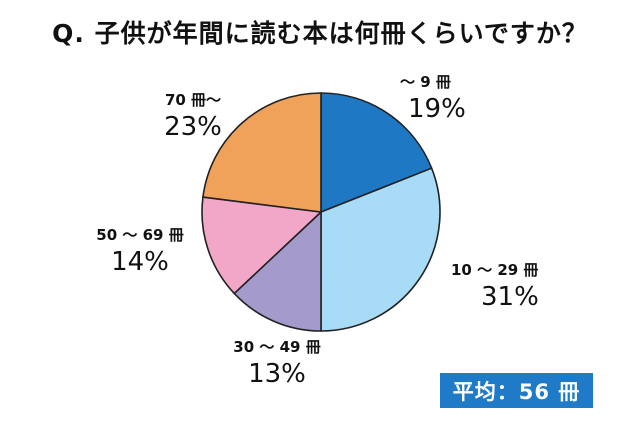 The height and width of the screenshot is (426, 640). What do you see at coordinates (516, 390) in the screenshot?
I see `average-badge: 平均：56 冊` at bounding box center [516, 390].